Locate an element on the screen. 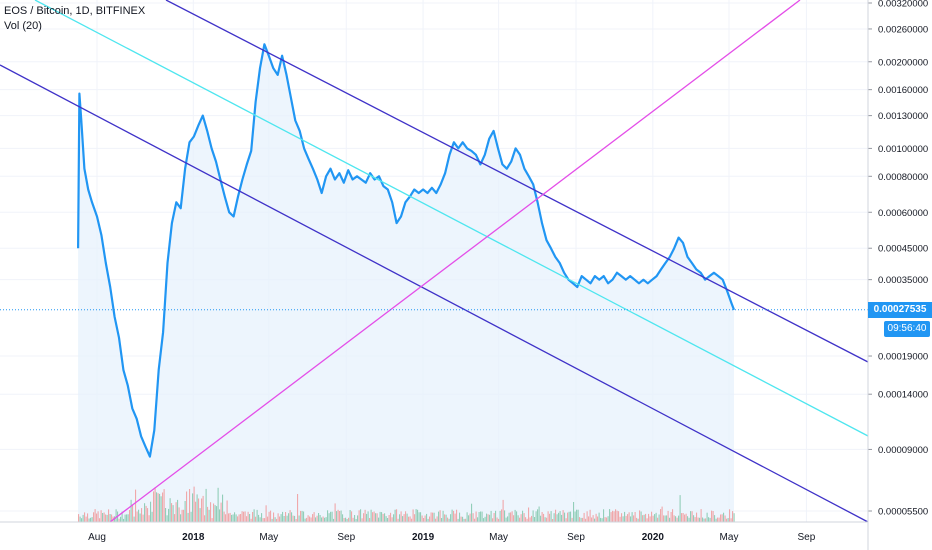  y-tick-label: 0.00320000 is located at coordinates (903, 5).